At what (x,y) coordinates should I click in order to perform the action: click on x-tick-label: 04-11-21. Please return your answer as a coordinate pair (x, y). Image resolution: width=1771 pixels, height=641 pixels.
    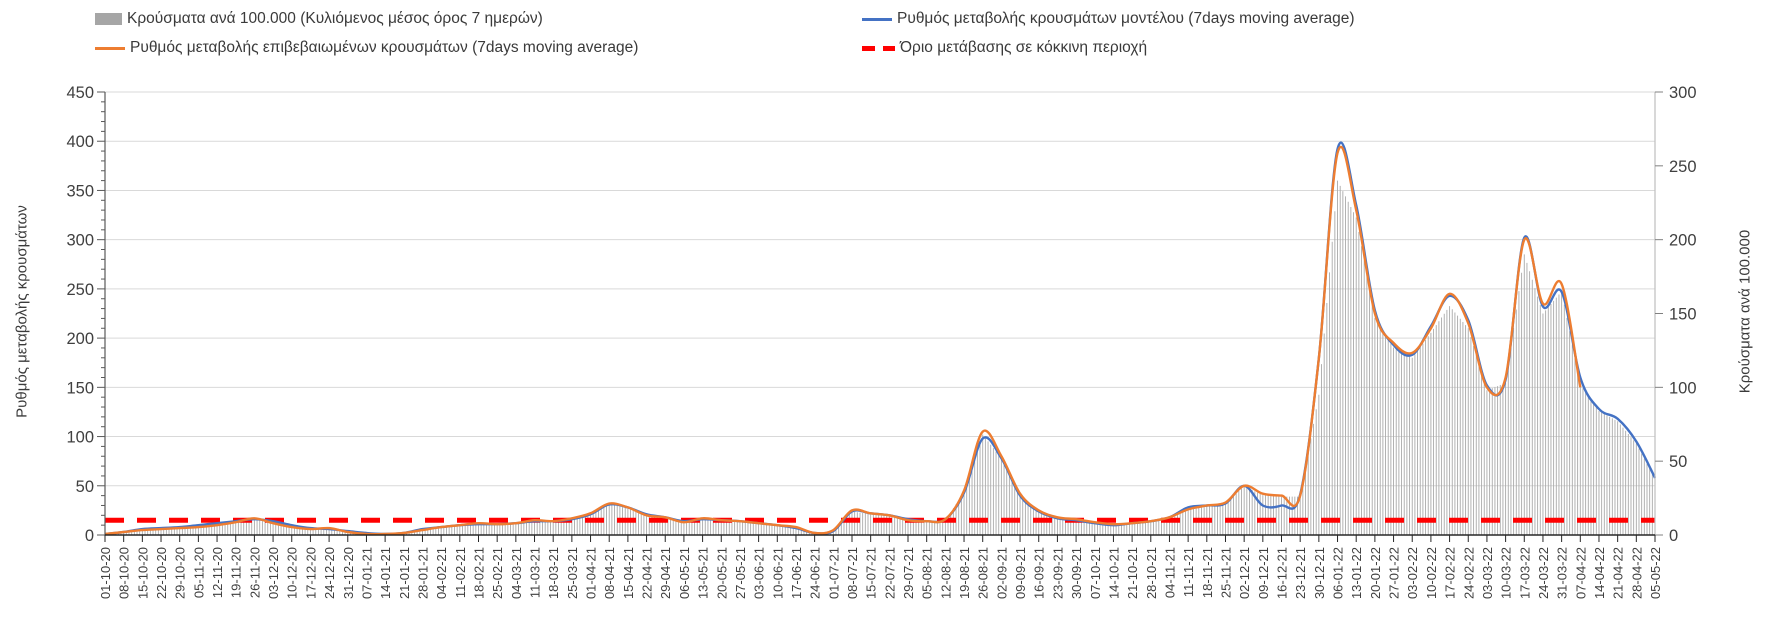
    Looking at the image, I should click on (1169, 572).